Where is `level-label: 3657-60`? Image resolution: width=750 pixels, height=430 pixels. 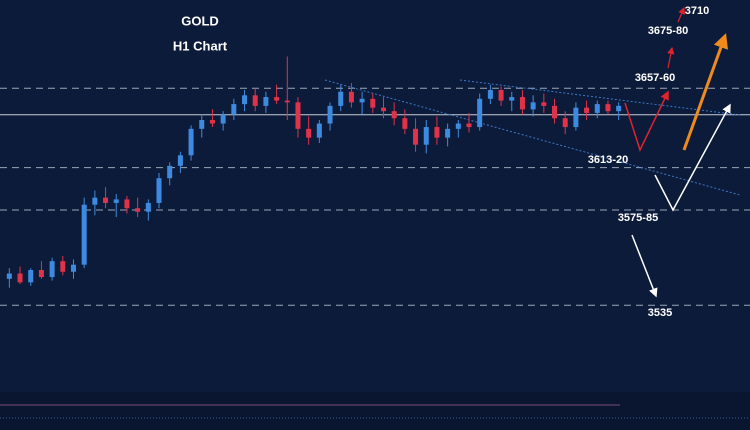
level-label: 3657-60 is located at coordinates (655, 78).